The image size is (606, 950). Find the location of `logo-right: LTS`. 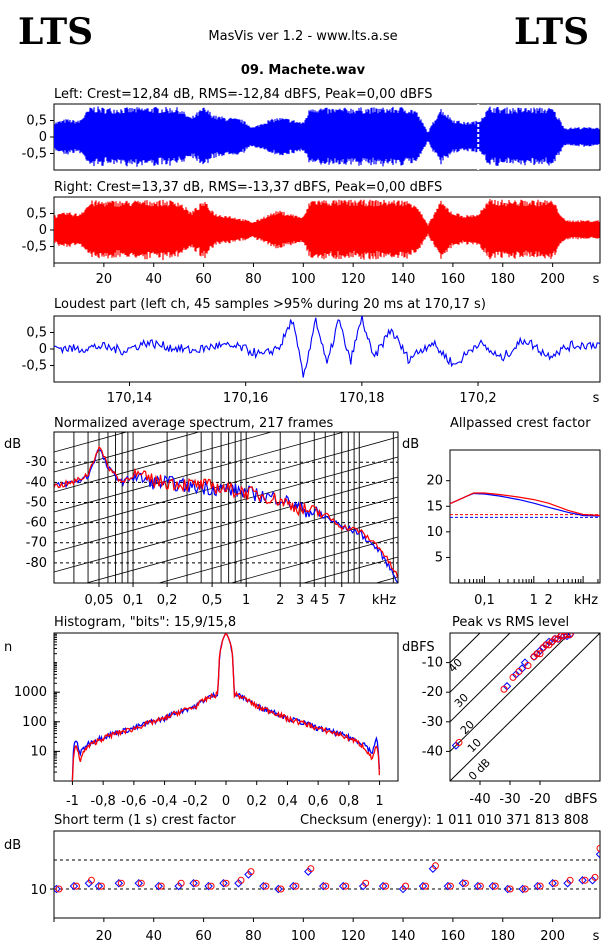

logo-right: LTS is located at coordinates (551, 32).